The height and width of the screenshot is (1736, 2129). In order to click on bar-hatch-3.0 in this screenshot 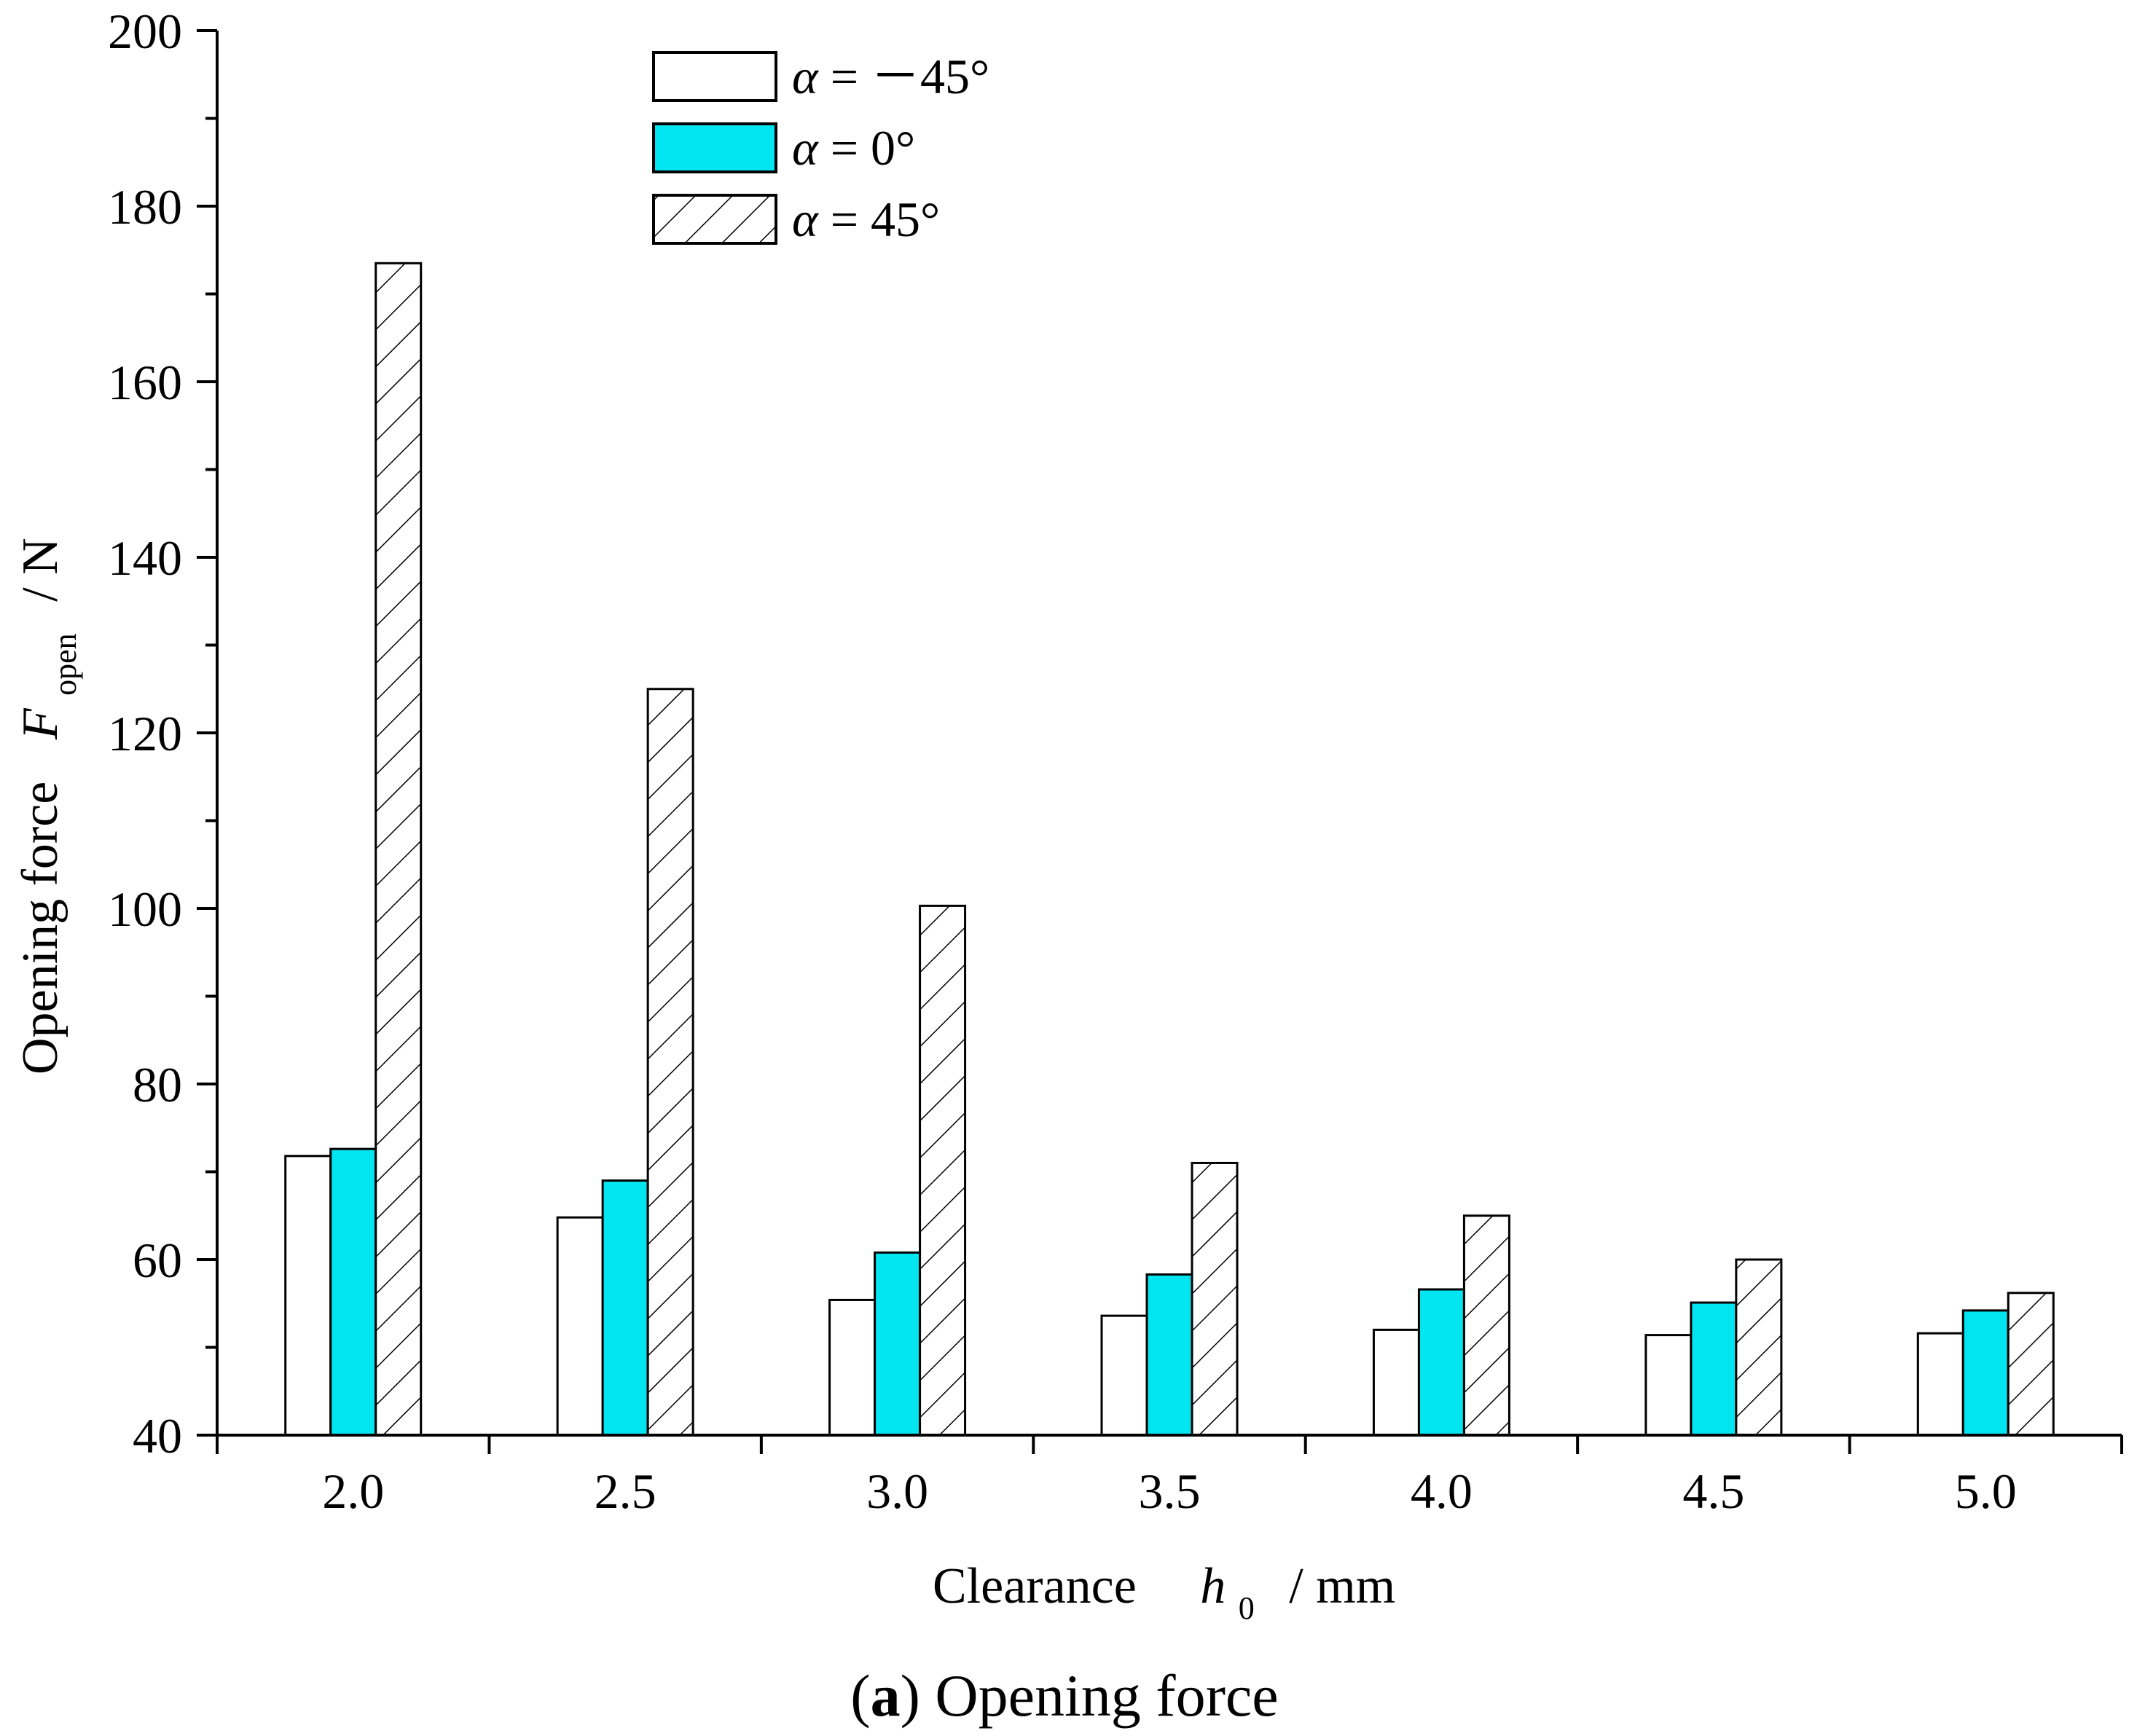, I will do `click(943, 1170)`.